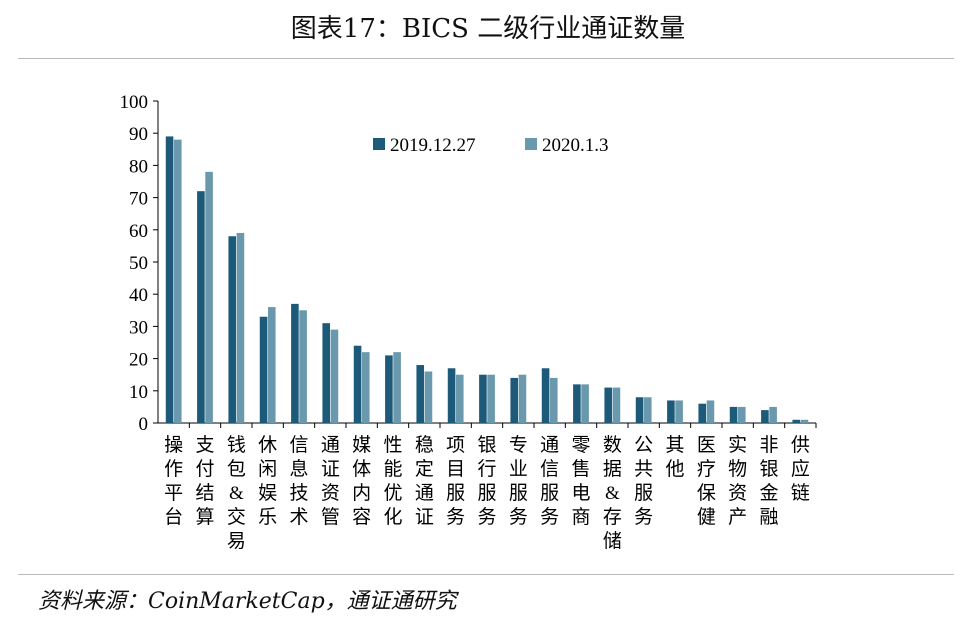 The height and width of the screenshot is (628, 976). What do you see at coordinates (247, 601) in the screenshot?
I see `source-note: 资料来源：CoinMarketCap，通证通研究` at bounding box center [247, 601].